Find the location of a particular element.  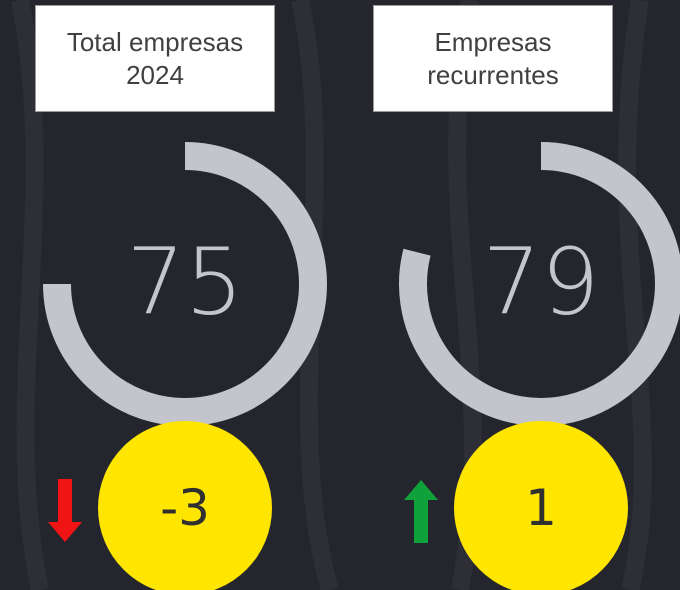

gauge-title: Total empresas 2024 is located at coordinates (155, 58).